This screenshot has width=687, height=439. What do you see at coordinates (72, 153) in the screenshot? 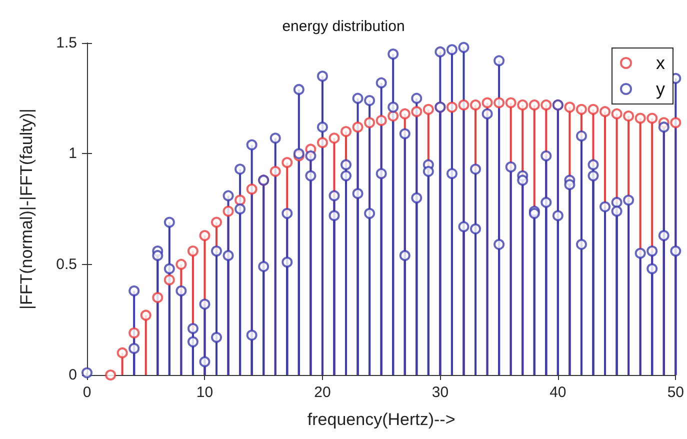
I see `y-tick-label: 1` at bounding box center [72, 153].